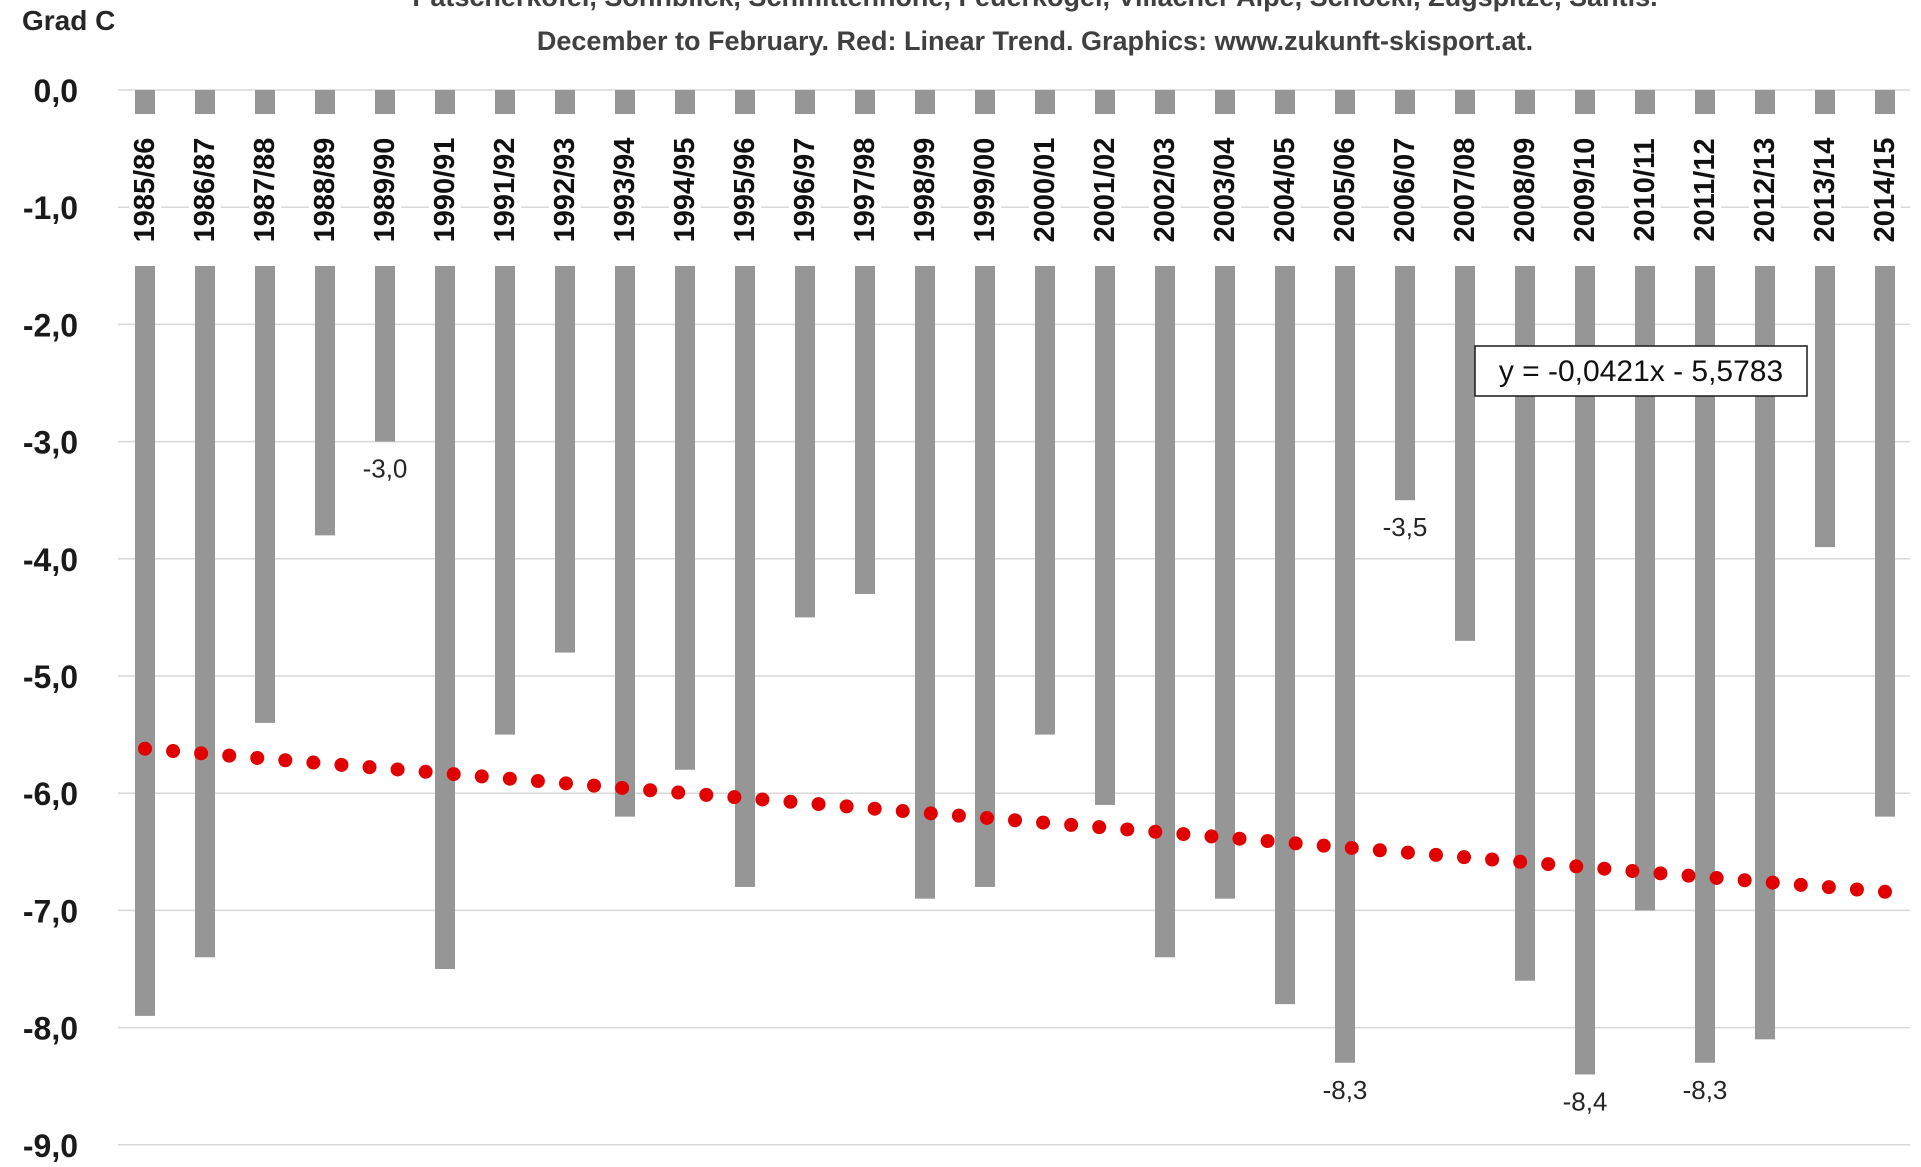 The height and width of the screenshot is (1167, 1921). I want to click on y-tick-label: -9,0, so click(50, 1146).